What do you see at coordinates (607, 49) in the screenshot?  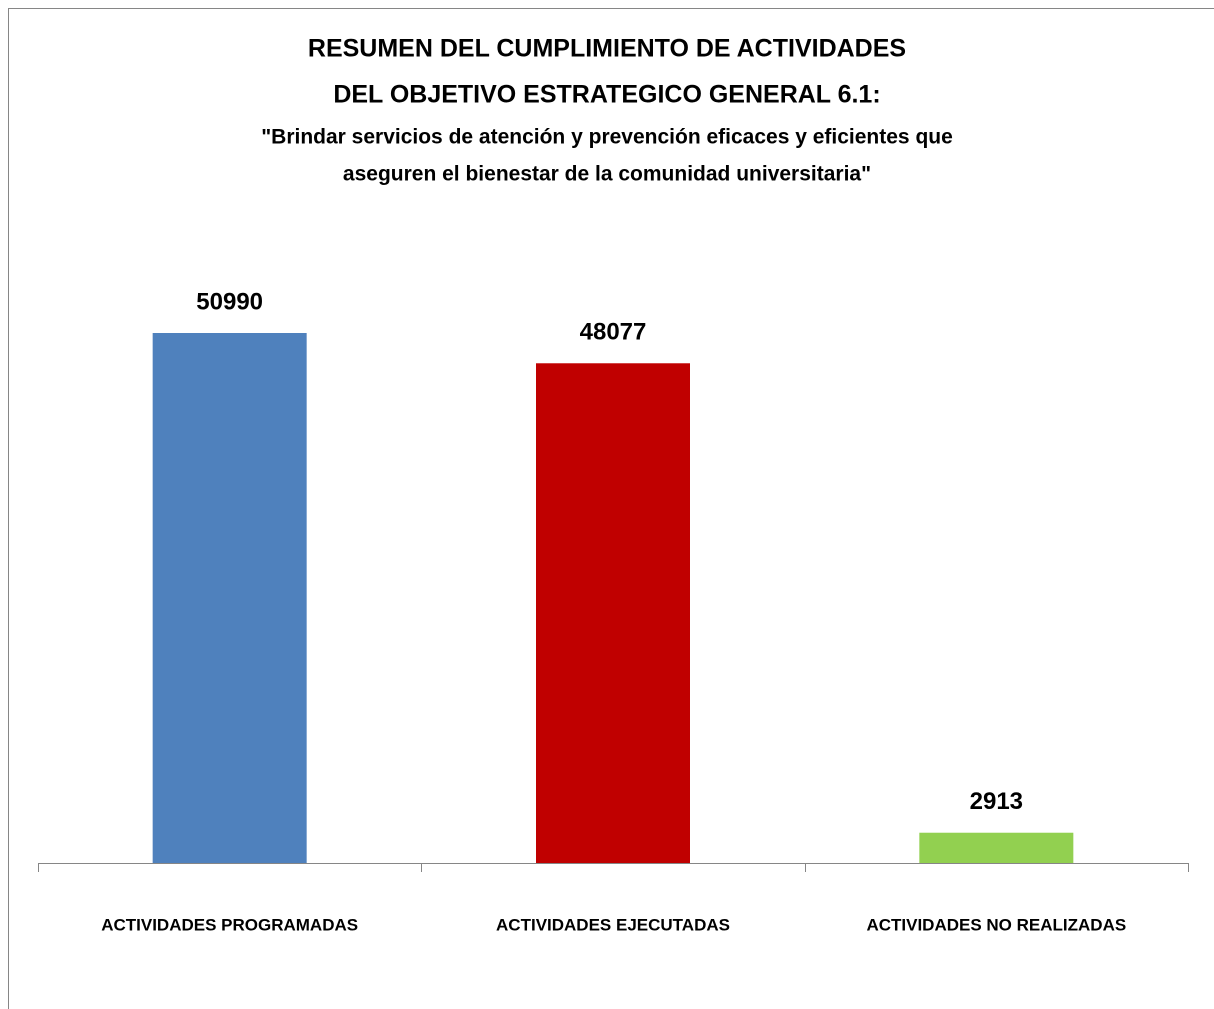 I see `chart-title: RESUMEN DEL CUMPLIMIENTO DE ACTIVIDADES` at bounding box center [607, 49].